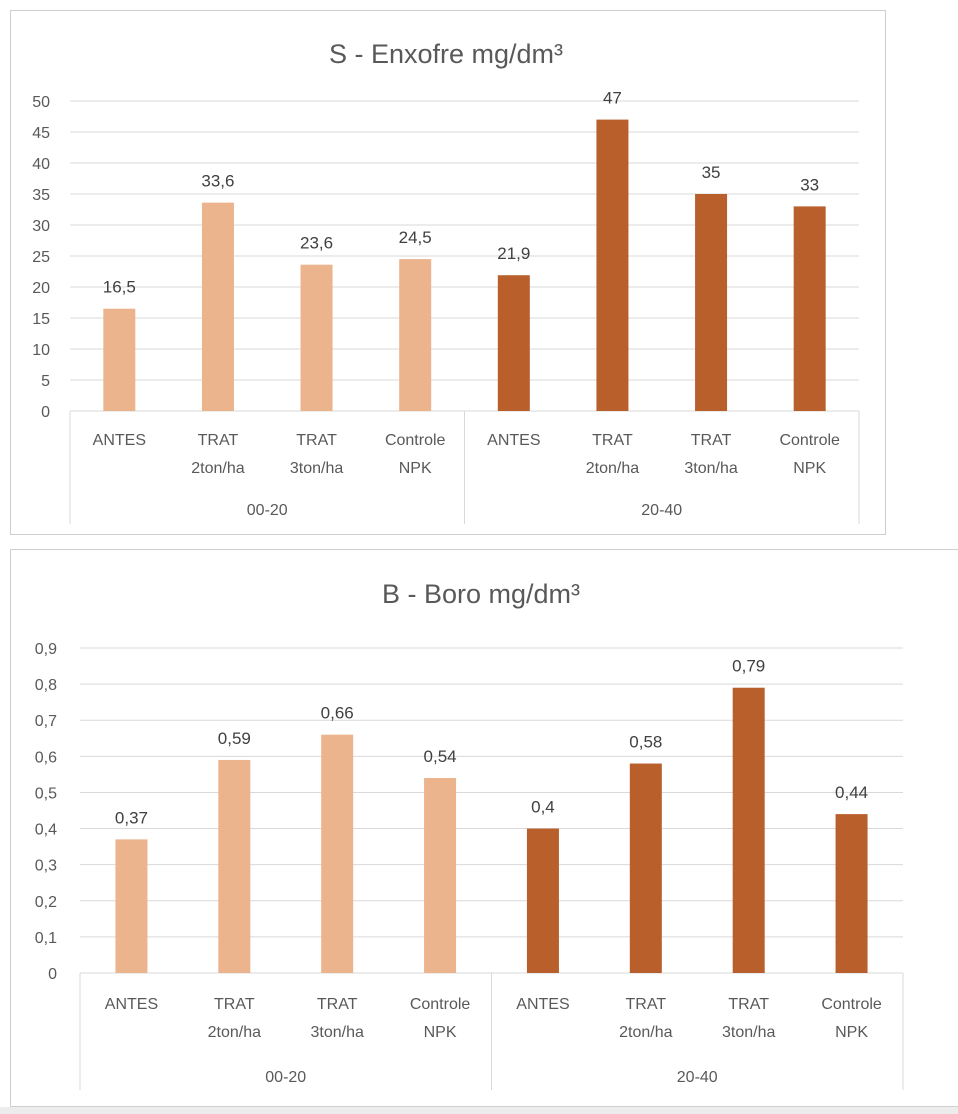  Describe the element at coordinates (41, 195) in the screenshot. I see `sulfur-y-tick-label: 35` at that location.